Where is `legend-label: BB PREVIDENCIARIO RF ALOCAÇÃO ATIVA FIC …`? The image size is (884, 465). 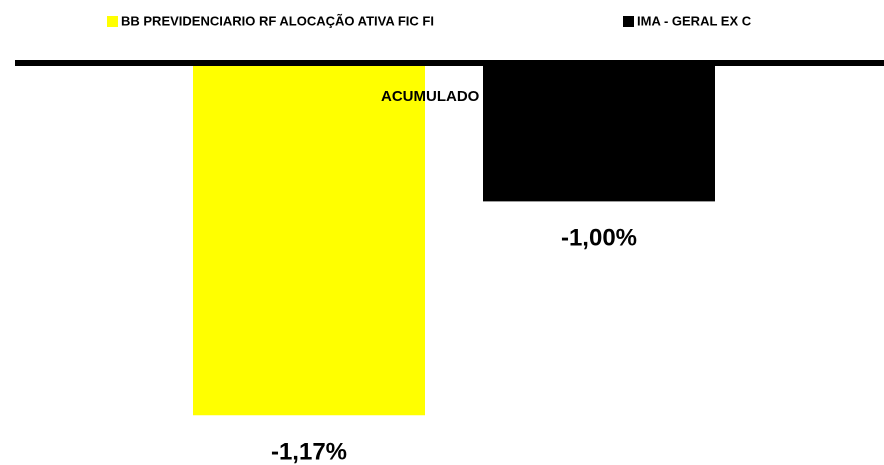
legend-label: BB PREVIDENCIARIO RF ALOCAÇÃO ATIVA FIC … is located at coordinates (277, 20).